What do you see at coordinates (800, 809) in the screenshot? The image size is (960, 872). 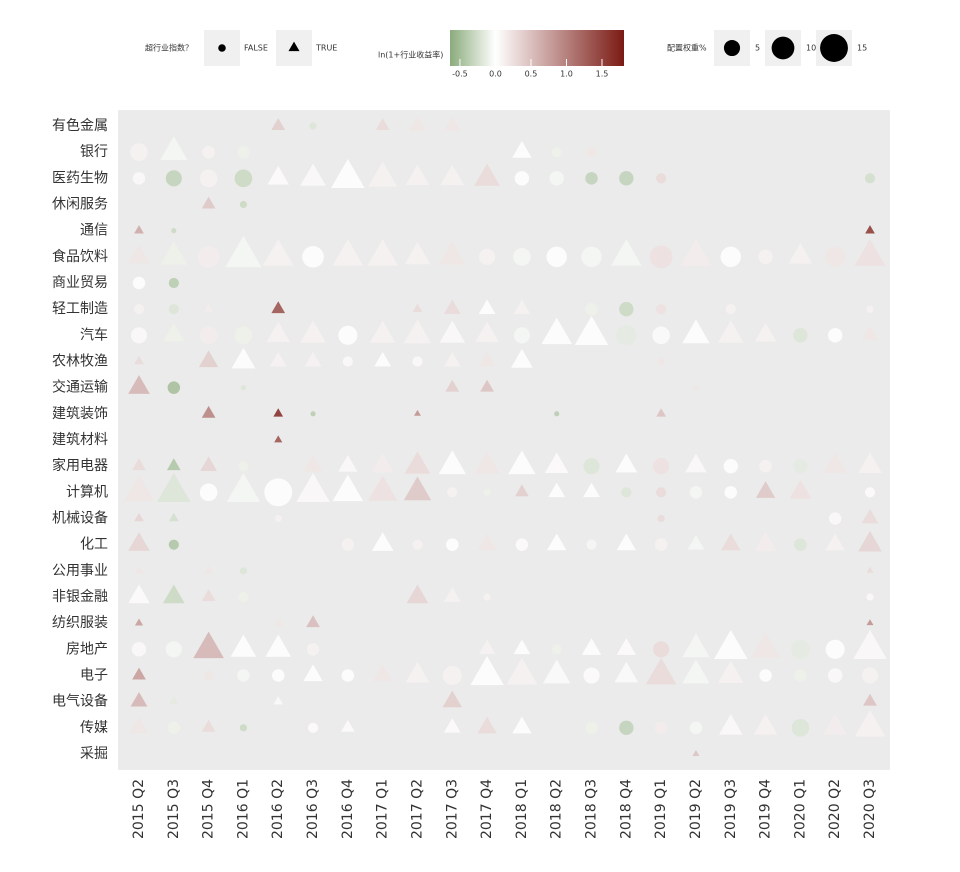 I see `x-tick-label: 2020 Q1` at bounding box center [800, 809].